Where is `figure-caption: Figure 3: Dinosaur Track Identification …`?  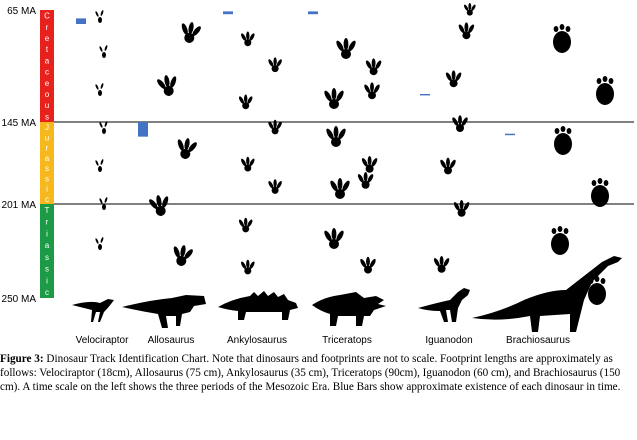
figure-caption: Figure 3: Dinosaur Track Identification … is located at coordinates (315, 373).